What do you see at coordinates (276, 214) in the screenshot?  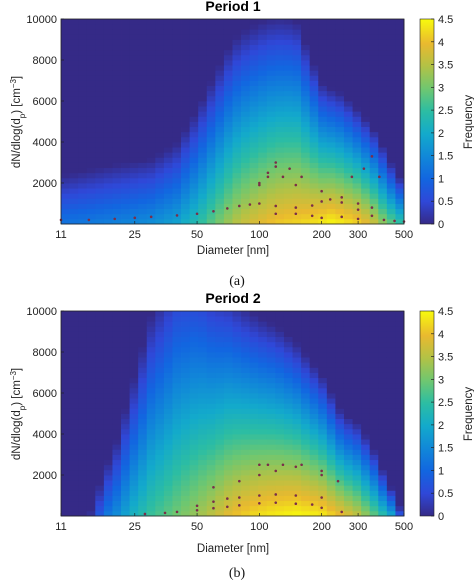 I see `marker-q25` at bounding box center [276, 214].